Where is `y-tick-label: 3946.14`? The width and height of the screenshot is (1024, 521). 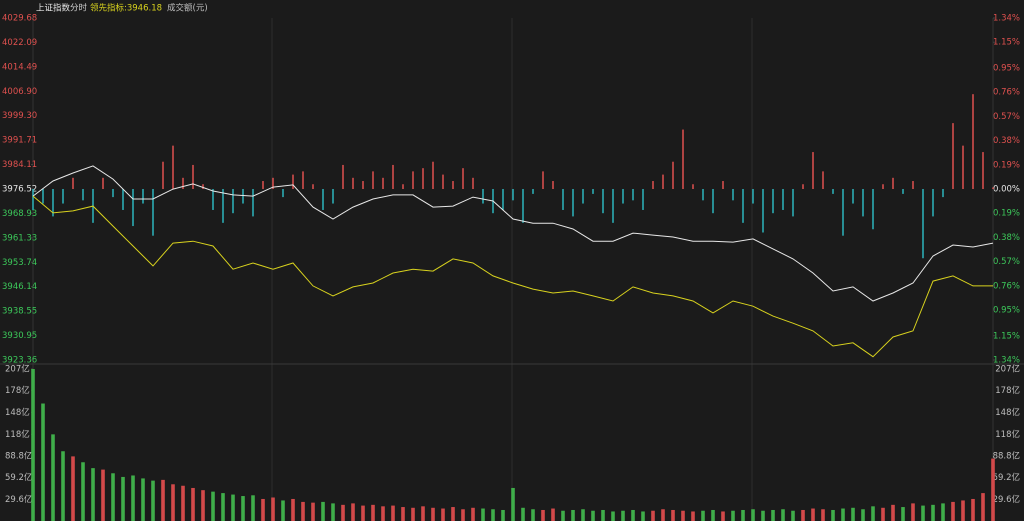 y-tick-label: 3946.14 is located at coordinates (19, 287).